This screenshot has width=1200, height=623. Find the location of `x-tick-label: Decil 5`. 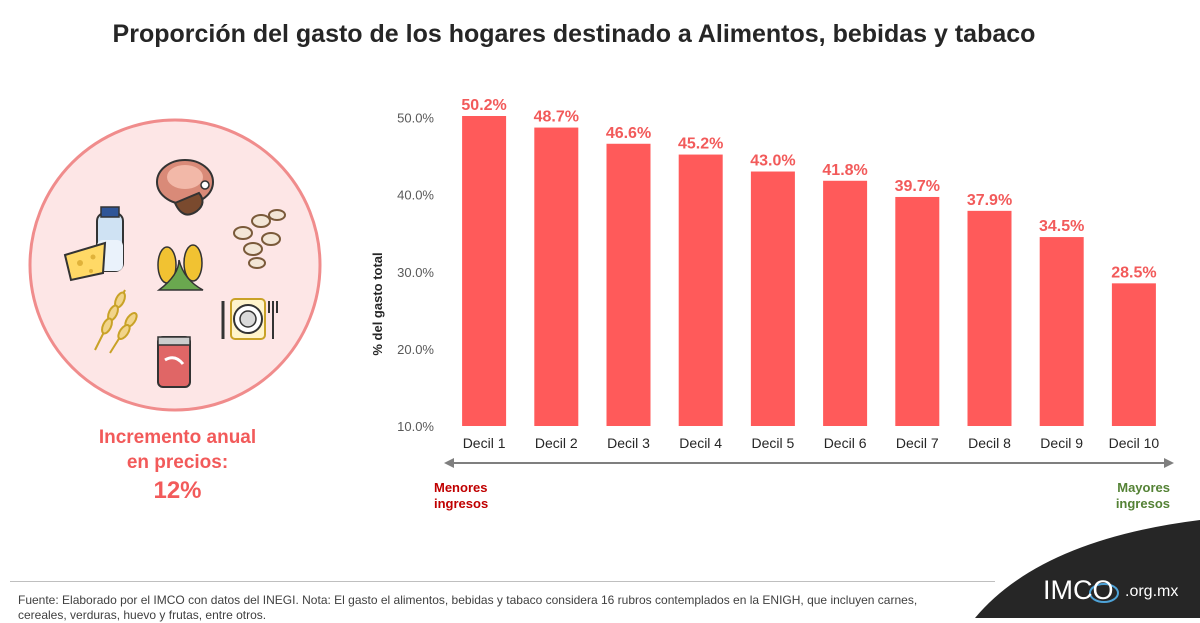

x-tick-label: Decil 5 is located at coordinates (773, 443).